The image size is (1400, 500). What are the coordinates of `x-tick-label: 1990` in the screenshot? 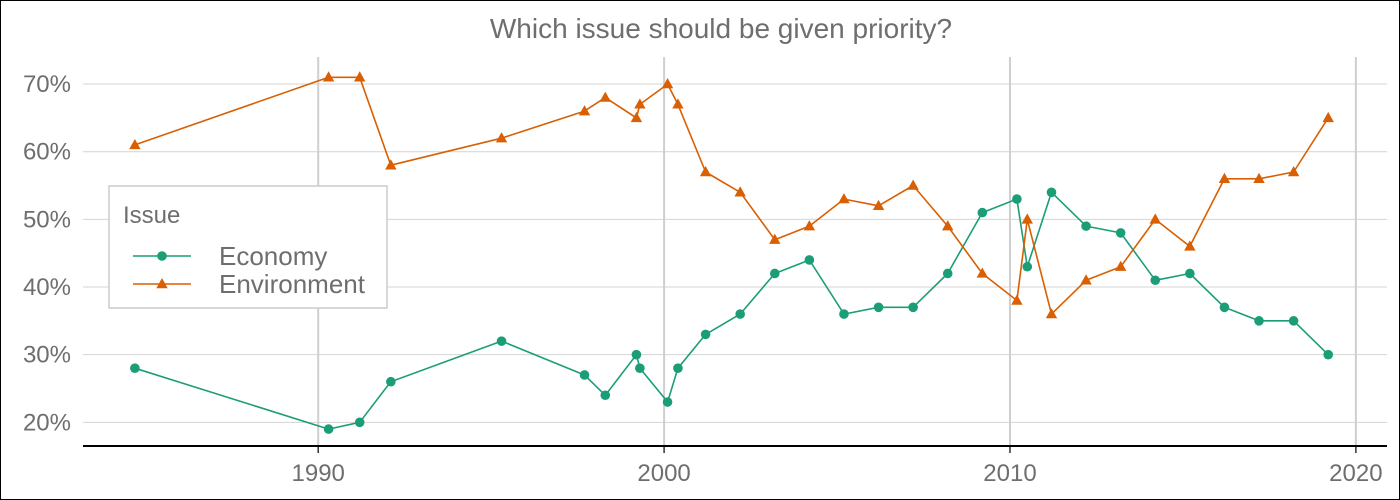 It's located at (318, 473).